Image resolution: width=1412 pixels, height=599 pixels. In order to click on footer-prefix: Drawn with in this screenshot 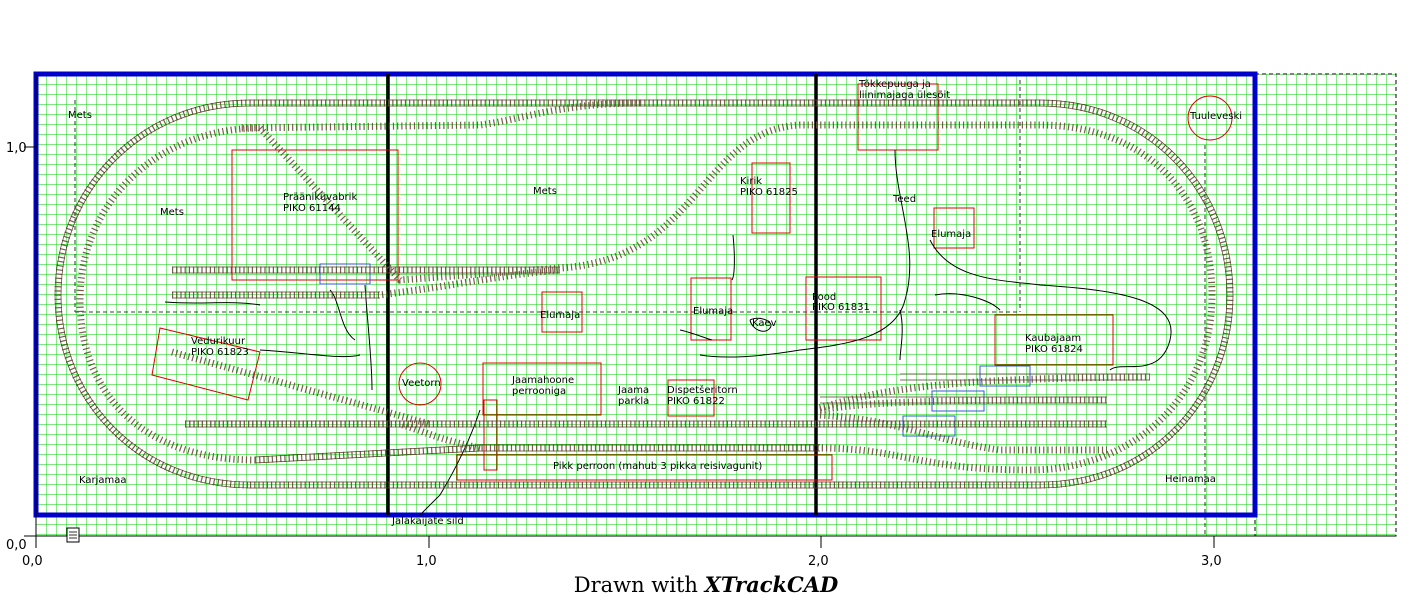, I will do `click(639, 585)`.